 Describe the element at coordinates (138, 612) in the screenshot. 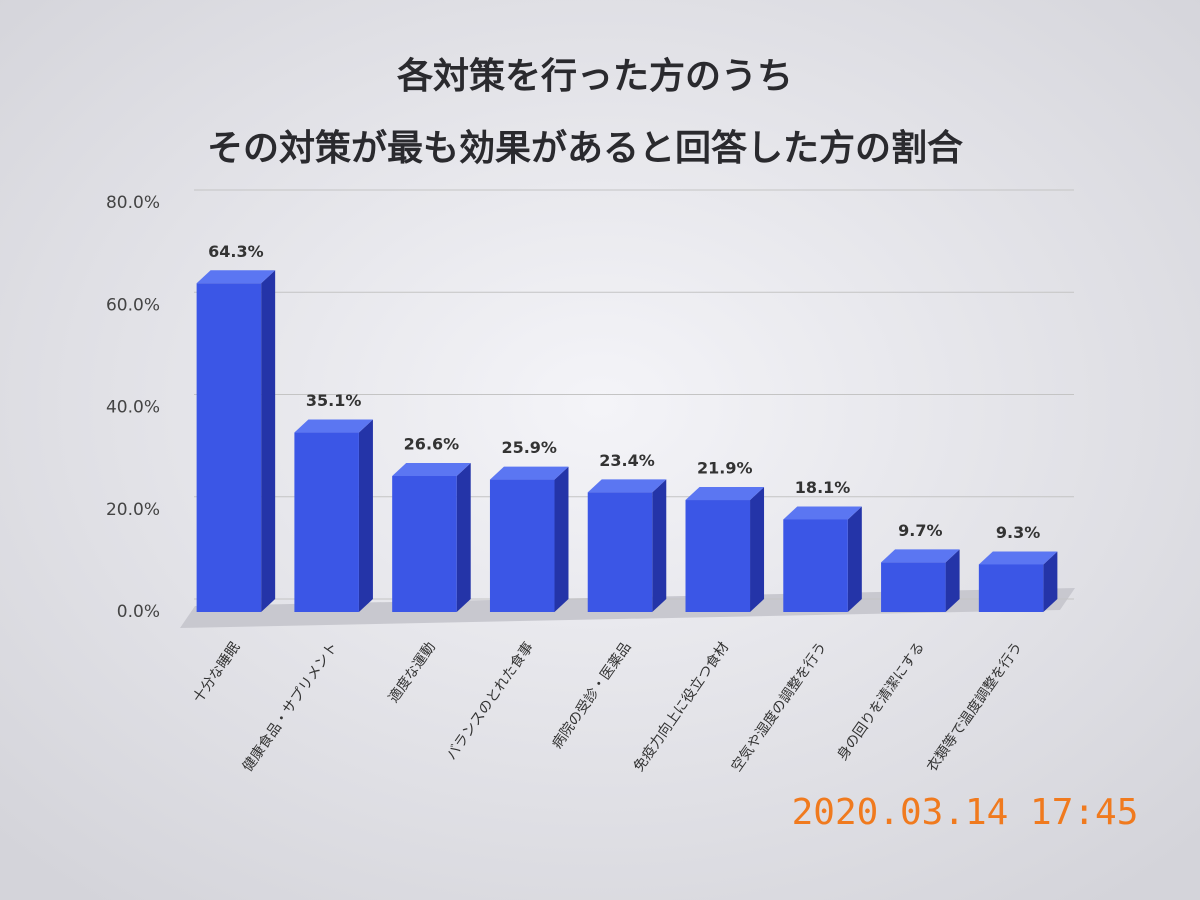

I see `y-tick-label: 0.0%` at that location.